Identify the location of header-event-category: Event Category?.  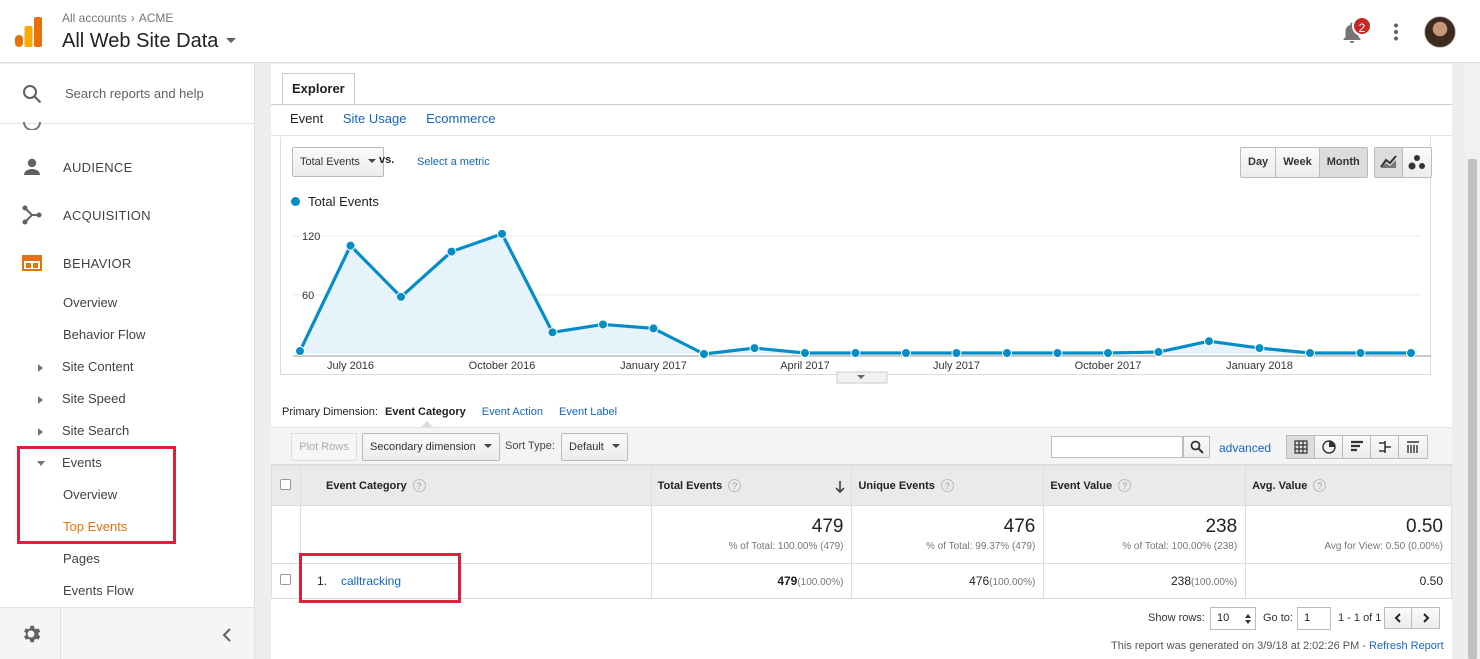
(475, 485).